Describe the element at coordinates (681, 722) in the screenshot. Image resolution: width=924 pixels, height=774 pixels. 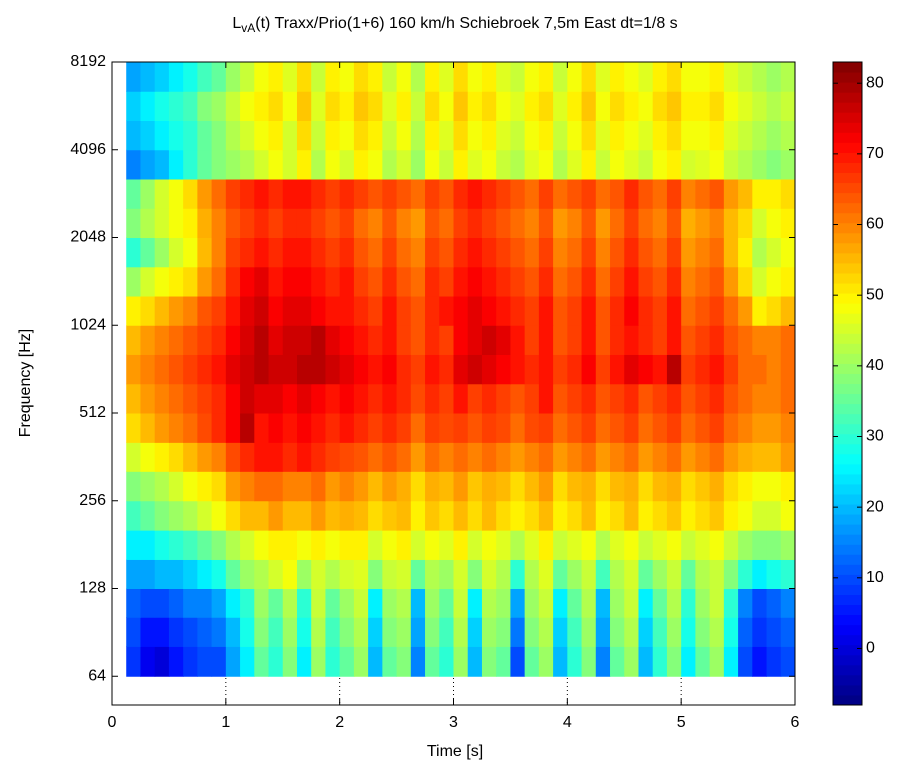
I see `x-tick-label: 5` at that location.